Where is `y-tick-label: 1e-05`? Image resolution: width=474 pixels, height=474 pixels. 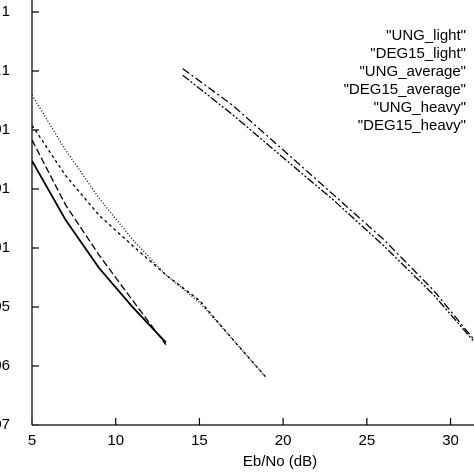
y-tick-label: 1e-05 is located at coordinates (5, 306).